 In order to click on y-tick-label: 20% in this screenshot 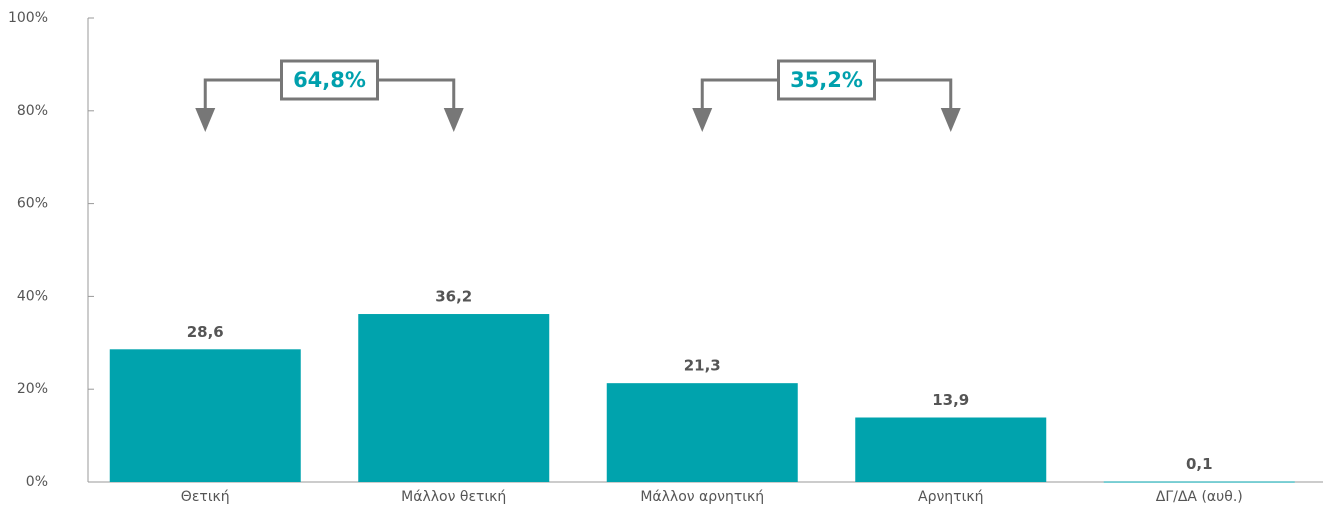, I will do `click(32, 389)`.